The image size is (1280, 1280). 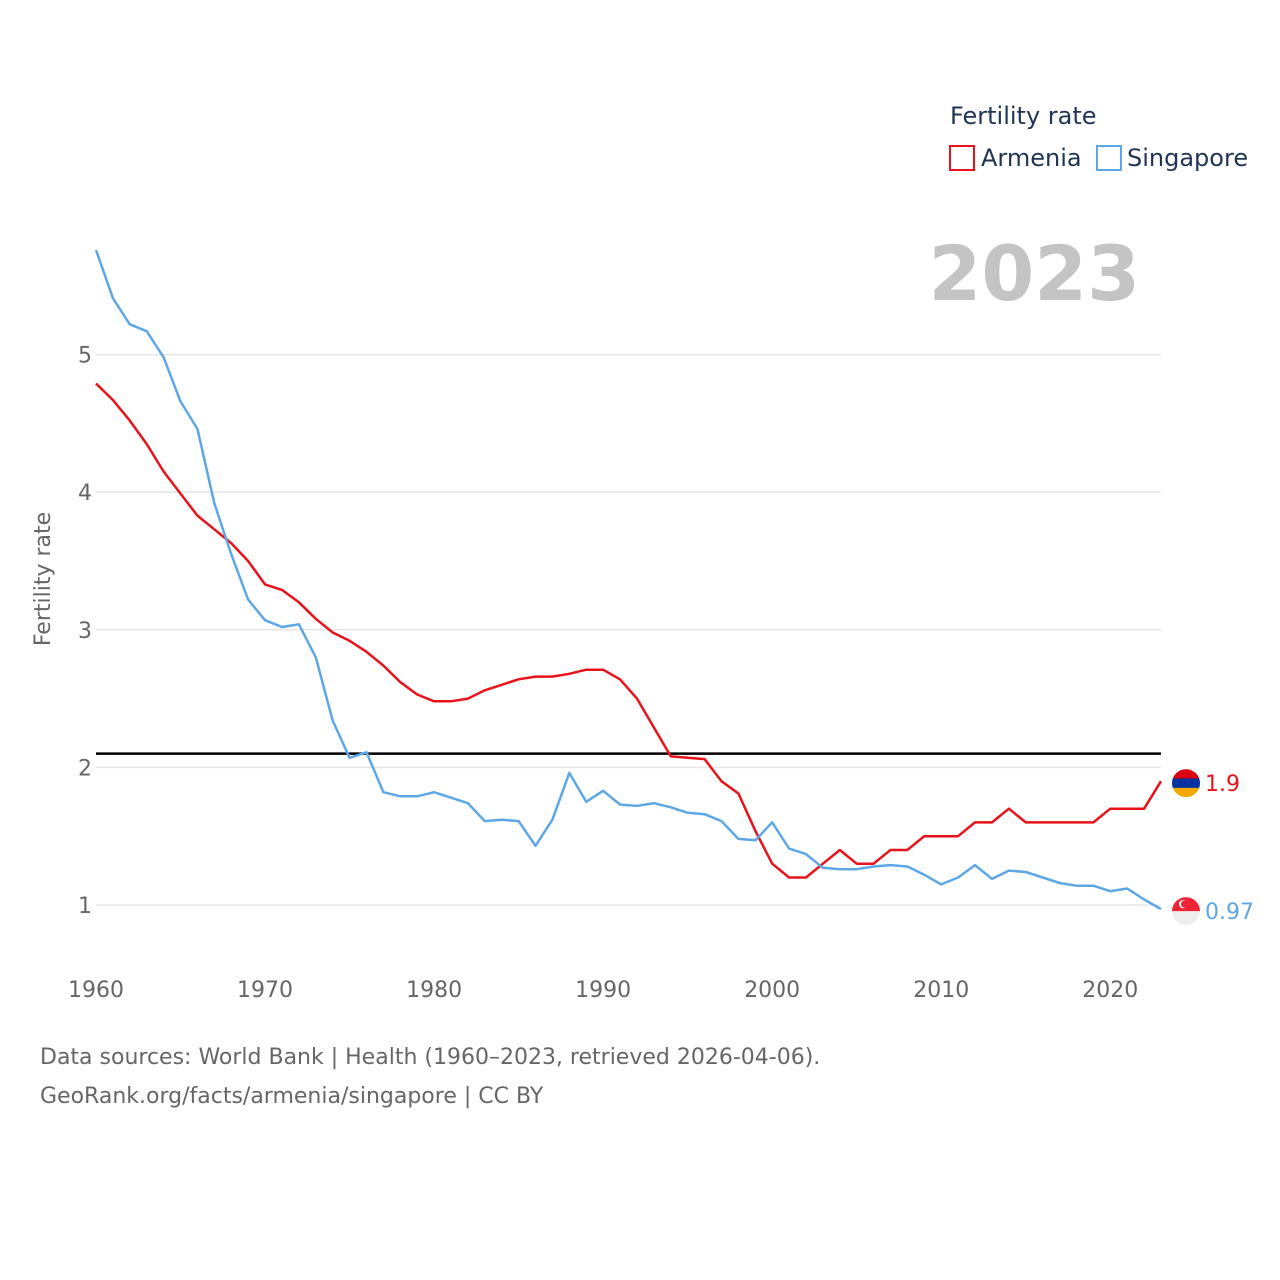 I want to click on y-tick-3: 3, so click(x=85, y=631).